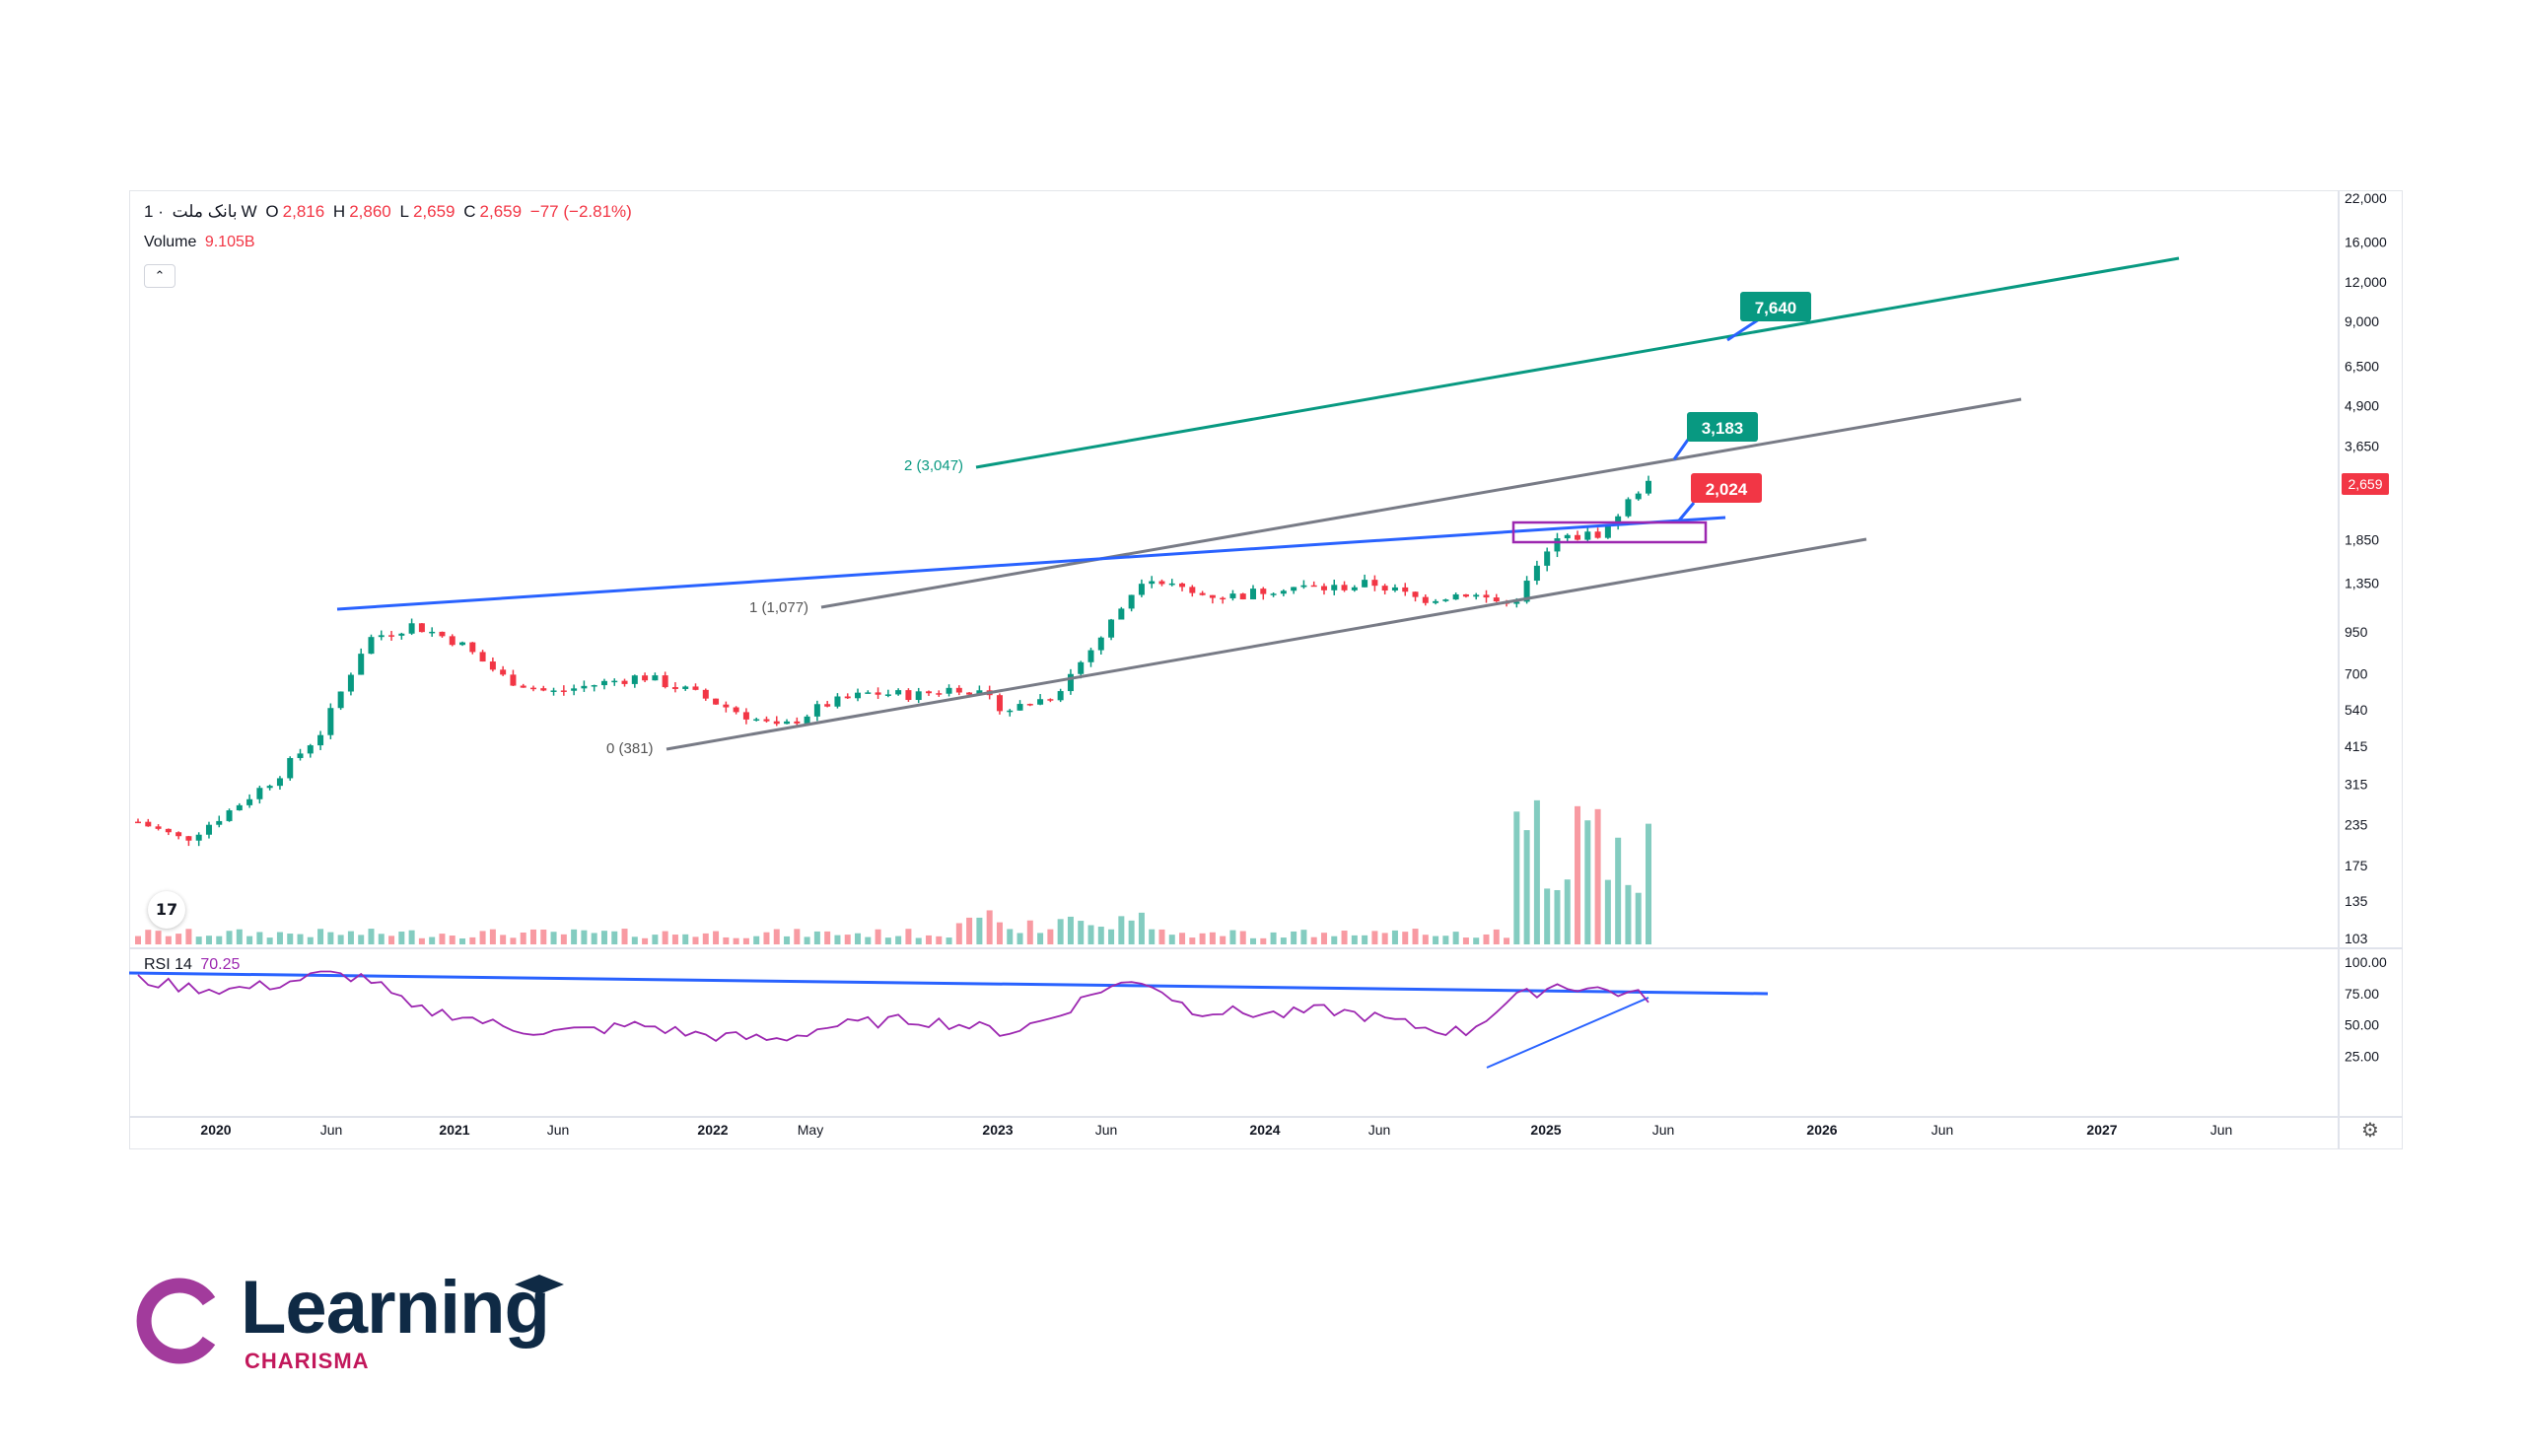  I want to click on callout-pointer-2024, so click(1686, 511).